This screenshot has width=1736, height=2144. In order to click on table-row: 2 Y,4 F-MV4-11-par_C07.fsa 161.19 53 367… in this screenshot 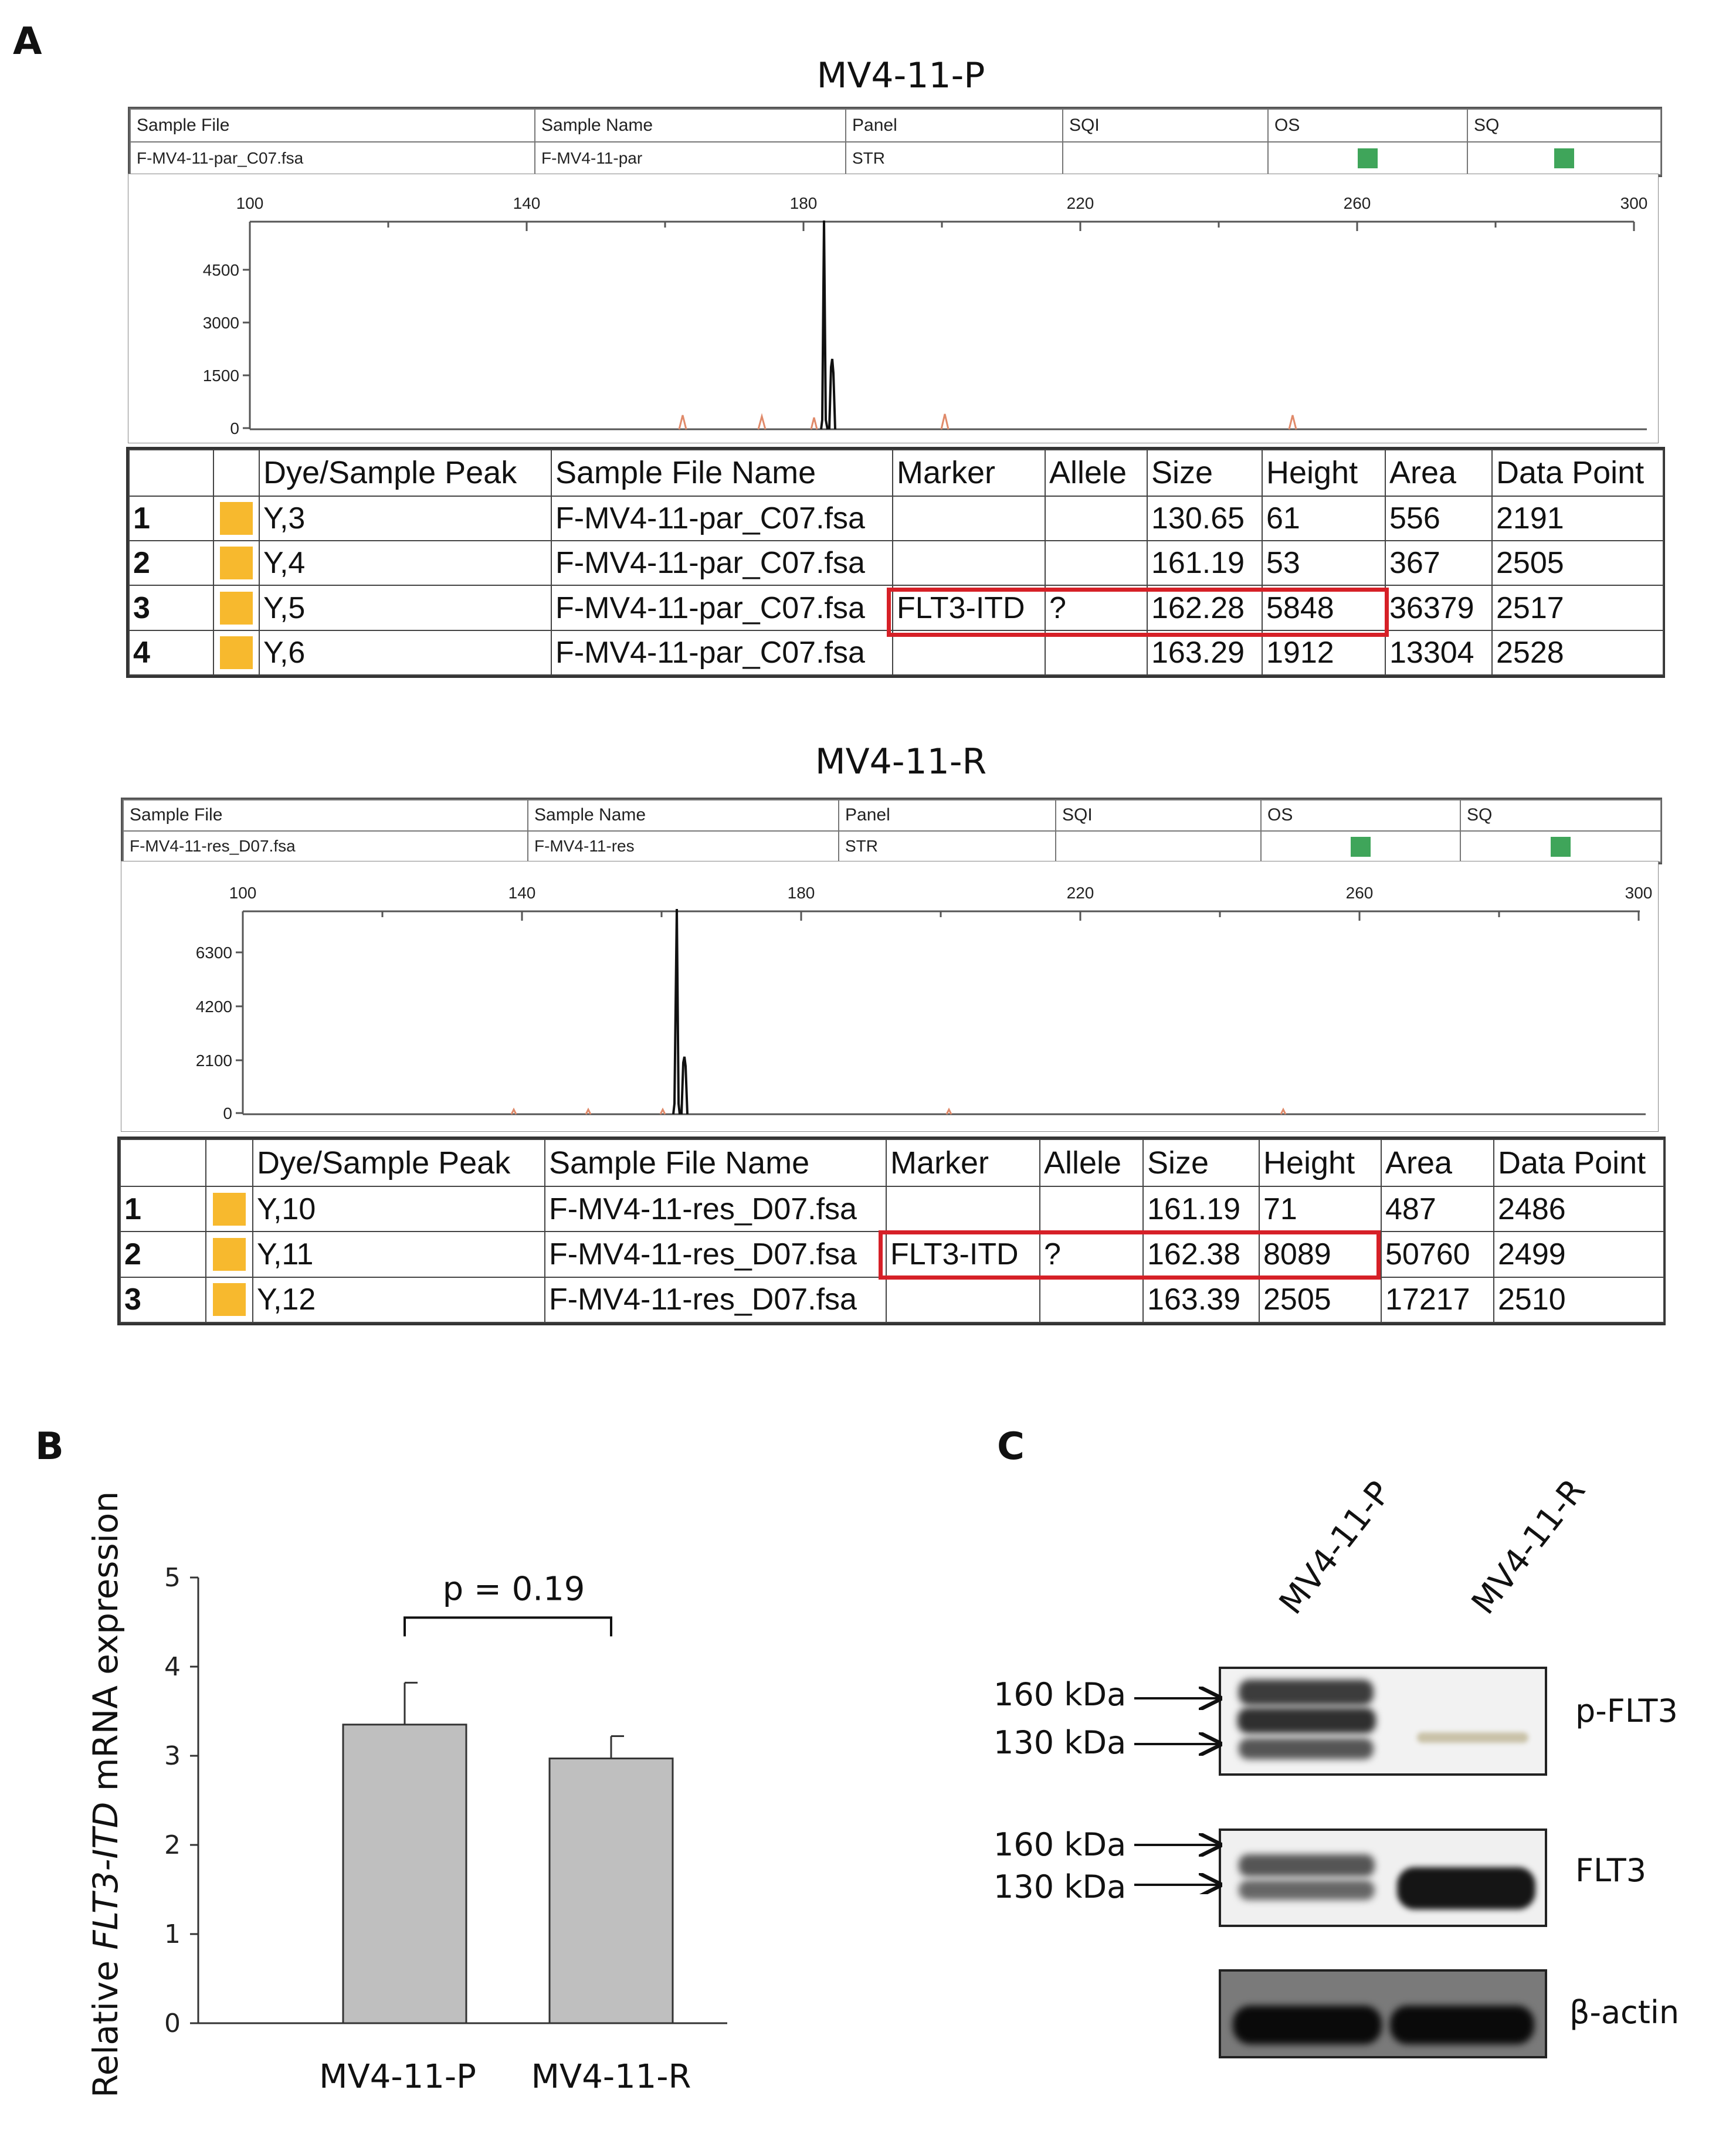, I will do `click(896, 563)`.